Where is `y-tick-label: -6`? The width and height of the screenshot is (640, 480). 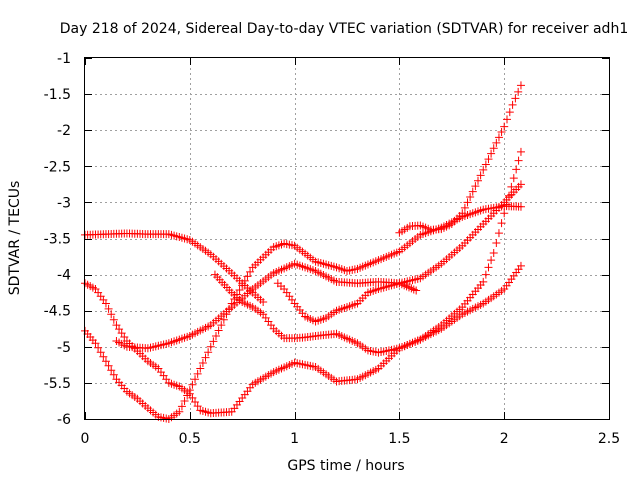
y-tick-label: -6 is located at coordinates (64, 420).